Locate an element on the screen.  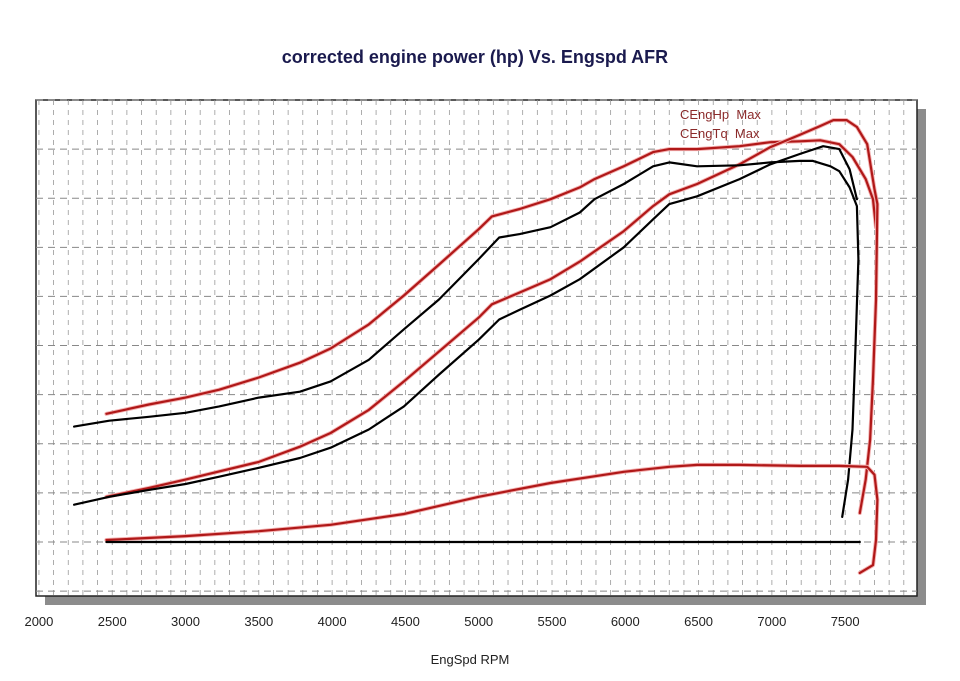
legend-entry-tq: CEngTq Max is located at coordinates (720, 133).